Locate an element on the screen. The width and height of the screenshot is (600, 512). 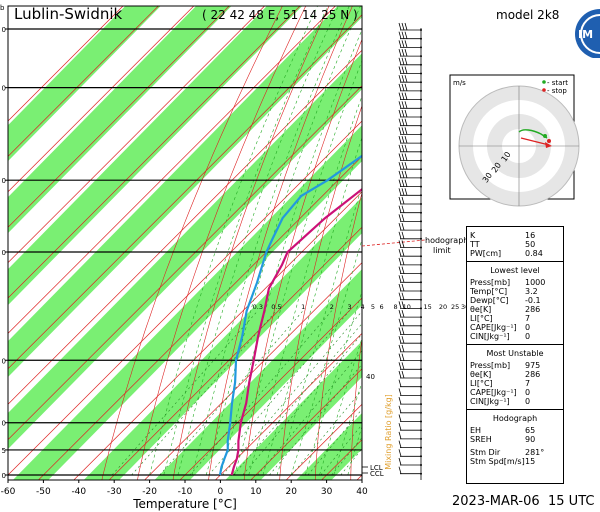
mixing-ratio-tick: 0.5 is located at coordinates (276, 307).